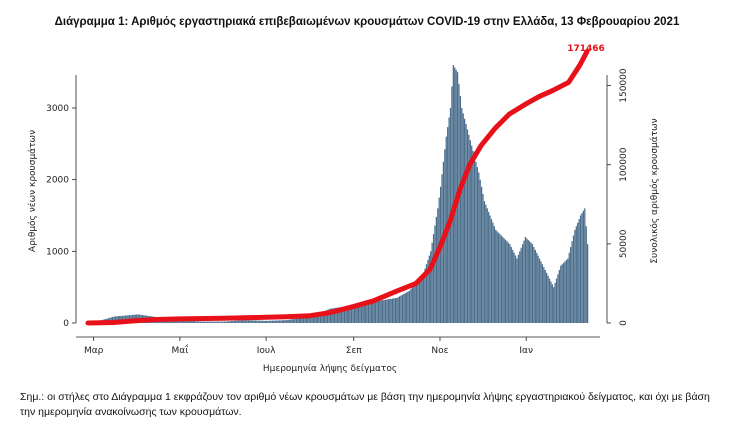 Image resolution: width=734 pixels, height=431 pixels. I want to click on x-tick-label: Ιαν, so click(526, 351).